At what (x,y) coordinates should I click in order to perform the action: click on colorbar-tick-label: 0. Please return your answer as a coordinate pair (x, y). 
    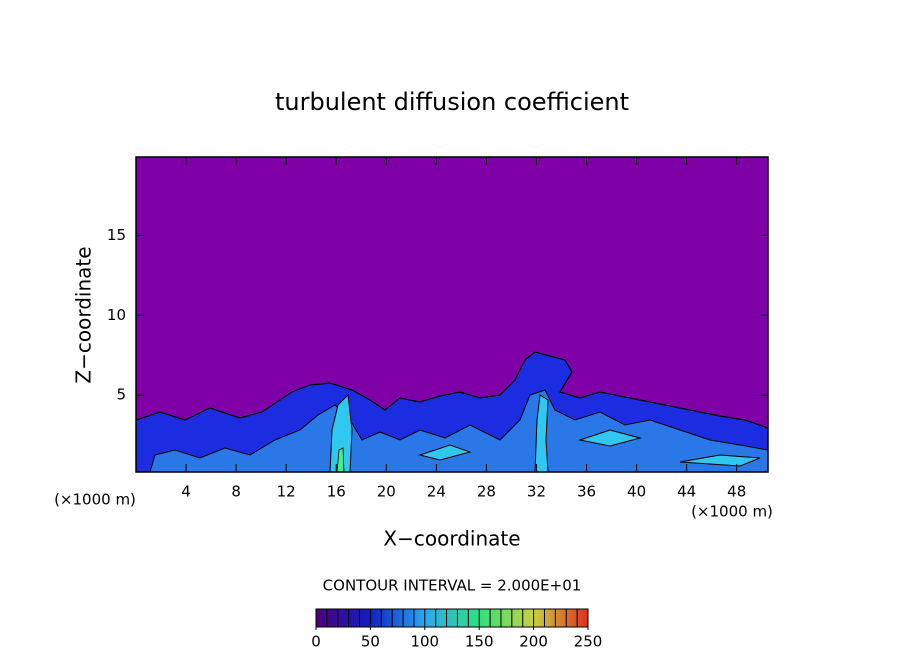
    Looking at the image, I should click on (316, 642).